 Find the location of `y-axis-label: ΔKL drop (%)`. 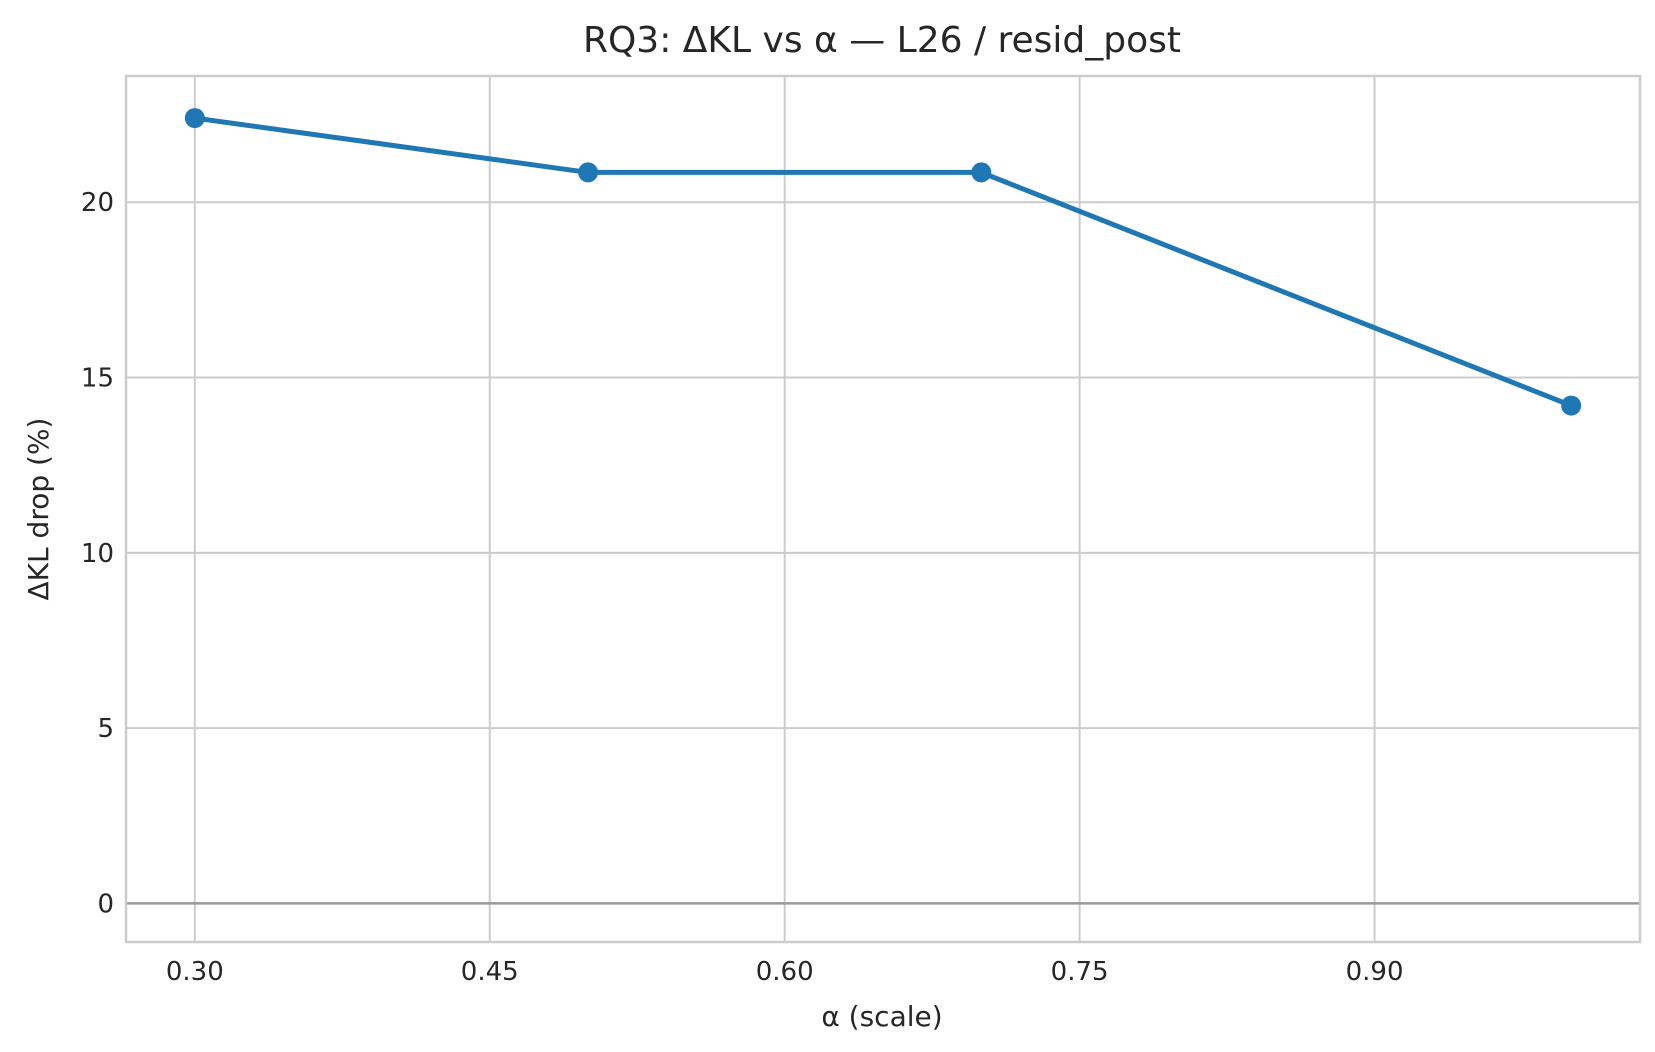

y-axis-label: ΔKL drop (%) is located at coordinates (38, 509).